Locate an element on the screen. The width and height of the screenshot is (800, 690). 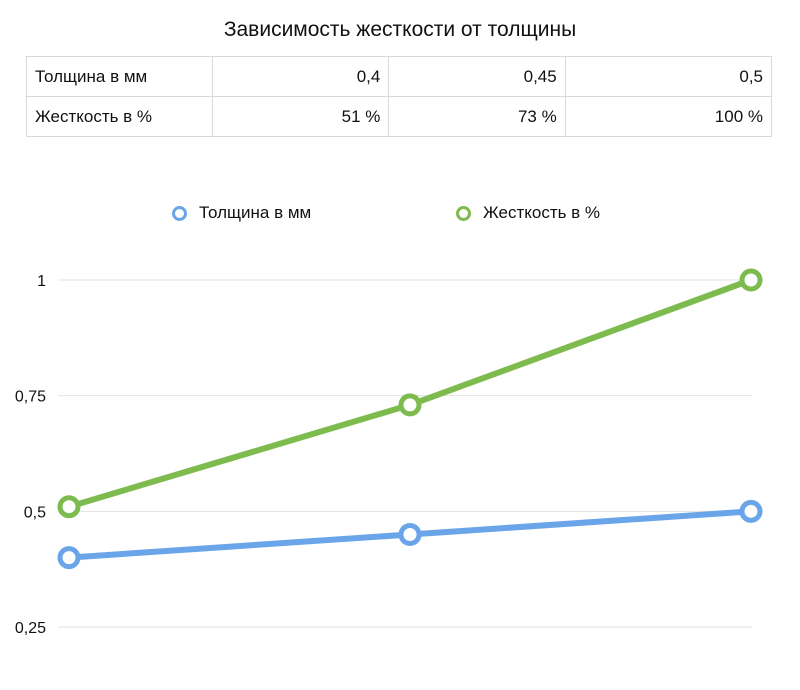
y-tick-label: 1 is located at coordinates (41, 281).